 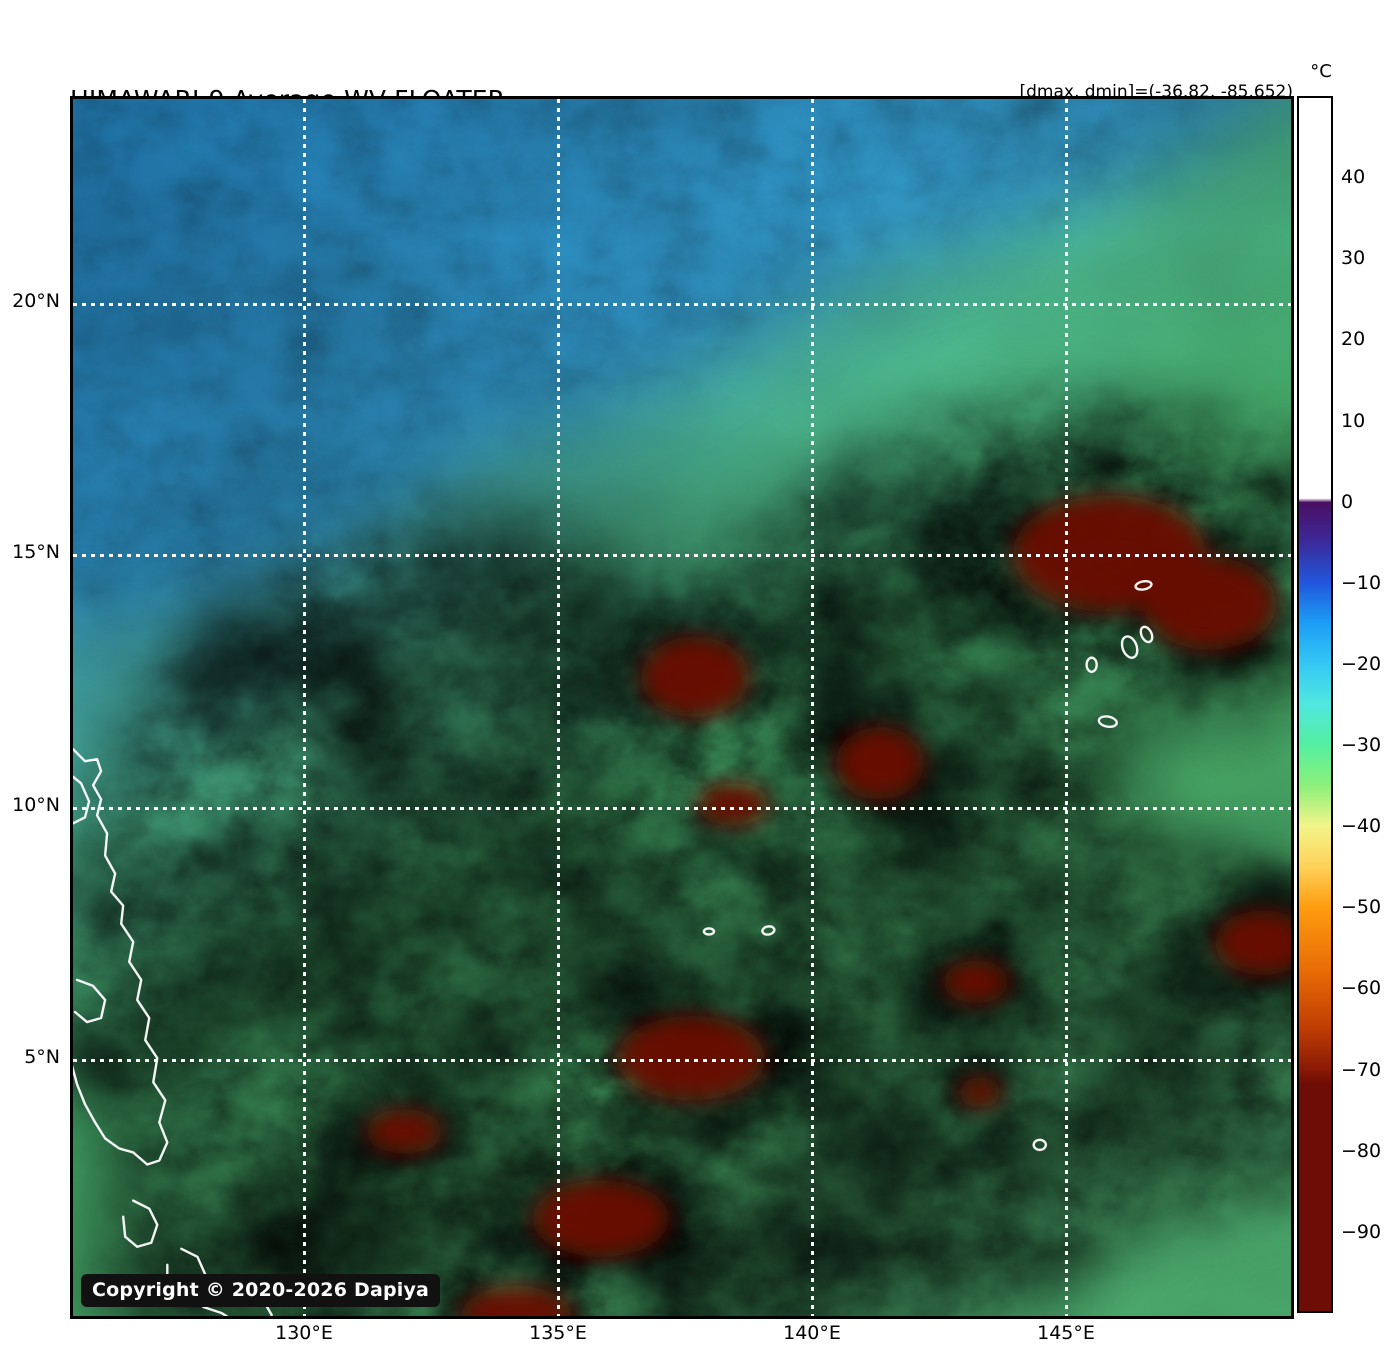 What do you see at coordinates (1361, 1069) in the screenshot?
I see `colorbar-tick-minus70: −70` at bounding box center [1361, 1069].